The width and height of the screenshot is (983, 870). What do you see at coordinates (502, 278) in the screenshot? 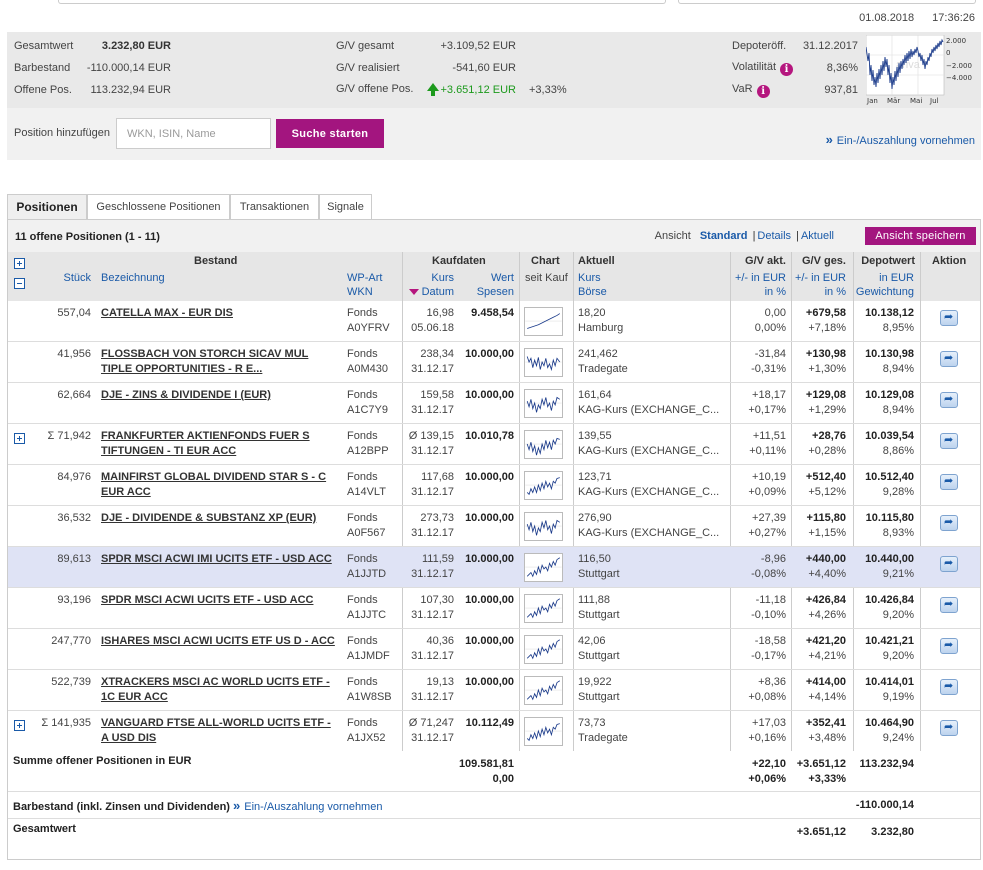
I see `header-wert: Wert` at bounding box center [502, 278].